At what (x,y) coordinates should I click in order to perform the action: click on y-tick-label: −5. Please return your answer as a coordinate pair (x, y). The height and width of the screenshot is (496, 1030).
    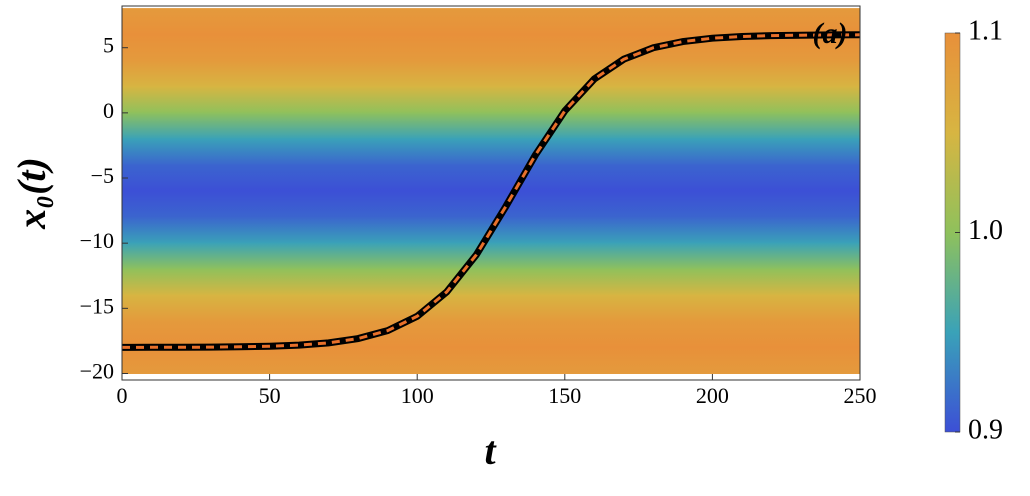
    Looking at the image, I should click on (102, 175).